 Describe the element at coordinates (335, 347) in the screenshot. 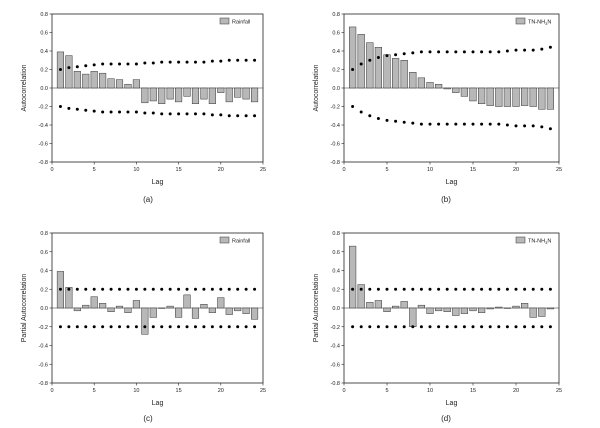

I see `y-tick-label: -0.4` at that location.